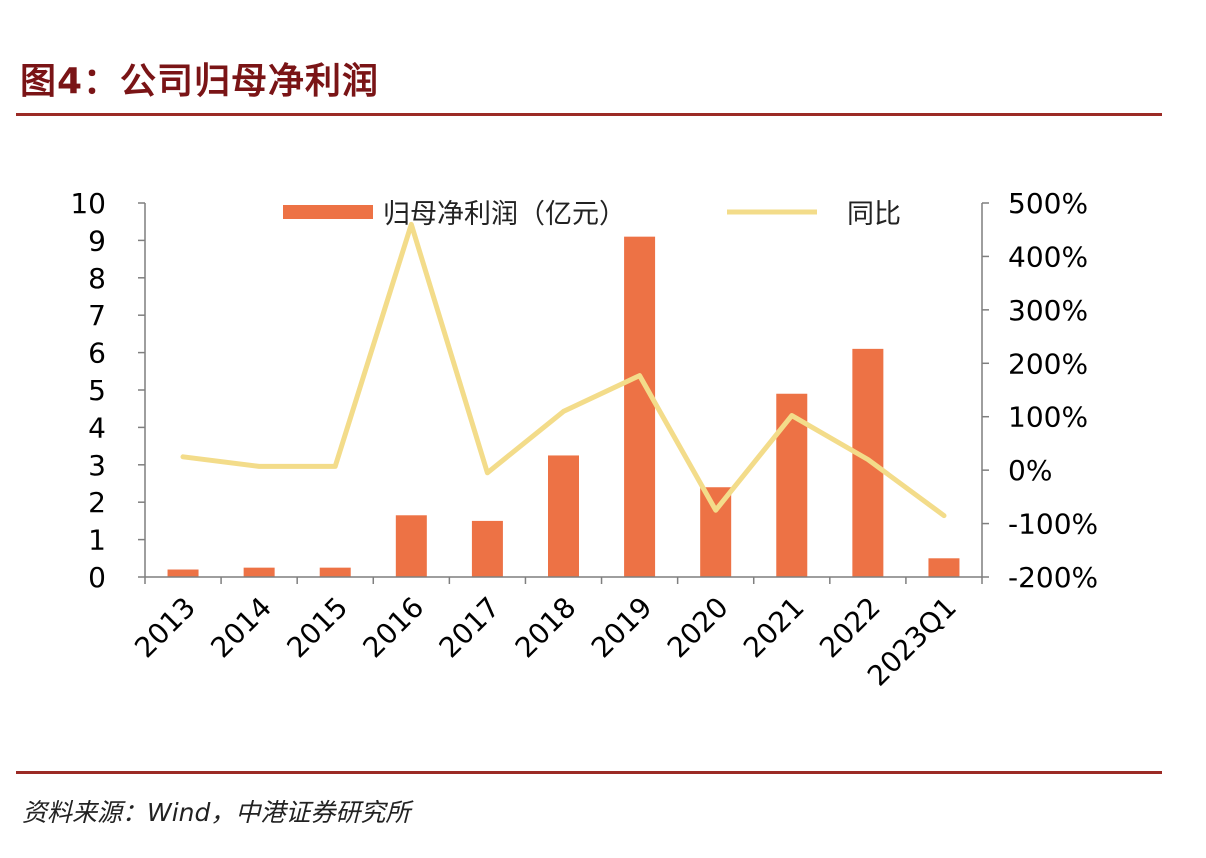 The width and height of the screenshot is (1206, 858). What do you see at coordinates (97, 465) in the screenshot?
I see `y-tick-label: 3` at bounding box center [97, 465].